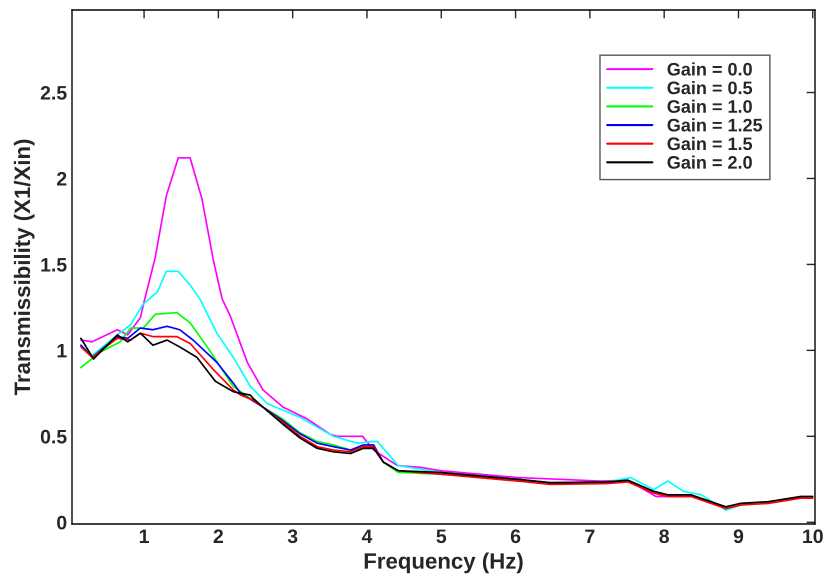 Image resolution: width=826 pixels, height=587 pixels. Describe the element at coordinates (53, 437) in the screenshot. I see `y-tick-label: 0.5` at that location.